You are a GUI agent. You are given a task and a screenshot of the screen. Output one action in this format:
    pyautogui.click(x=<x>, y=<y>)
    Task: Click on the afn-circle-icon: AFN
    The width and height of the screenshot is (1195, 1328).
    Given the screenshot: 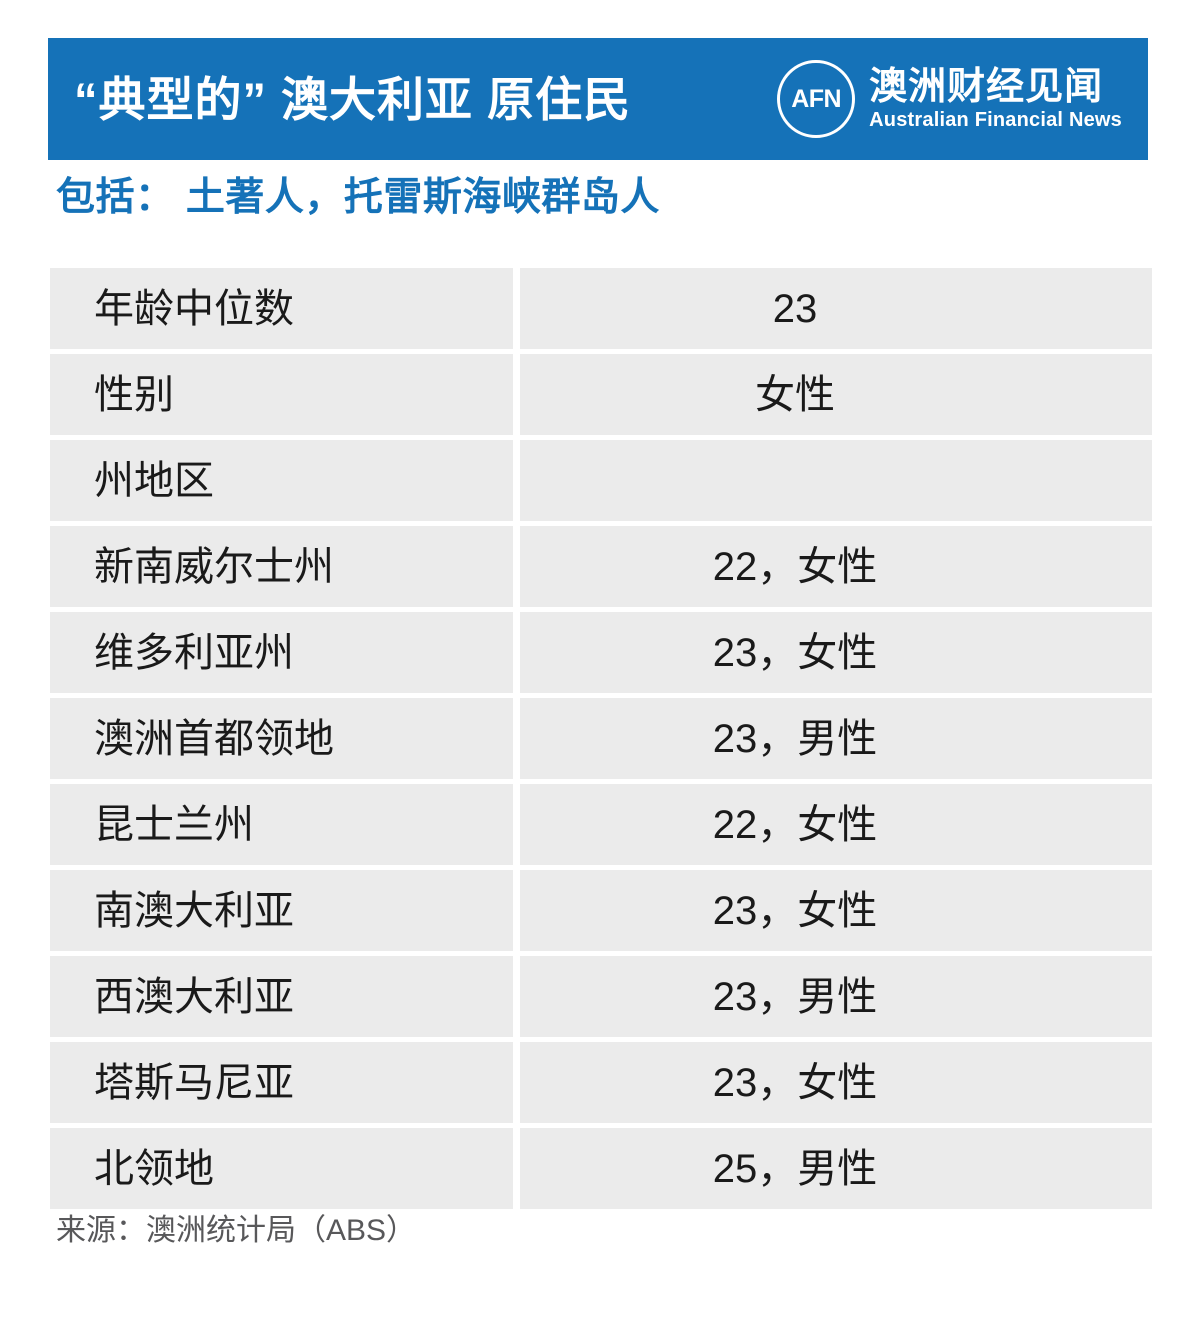 What is the action you would take?
    pyautogui.click(x=816, y=99)
    